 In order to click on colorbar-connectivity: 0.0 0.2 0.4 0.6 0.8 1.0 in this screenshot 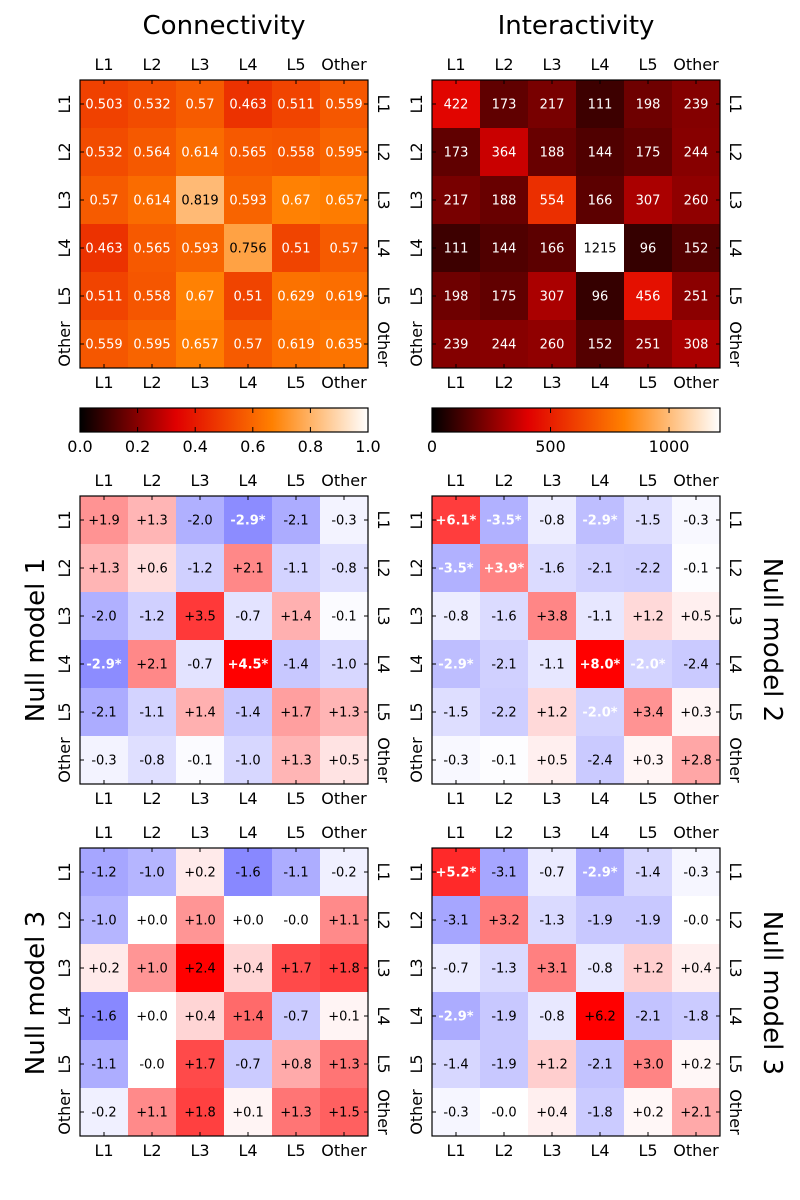, I will do `click(224, 431)`.